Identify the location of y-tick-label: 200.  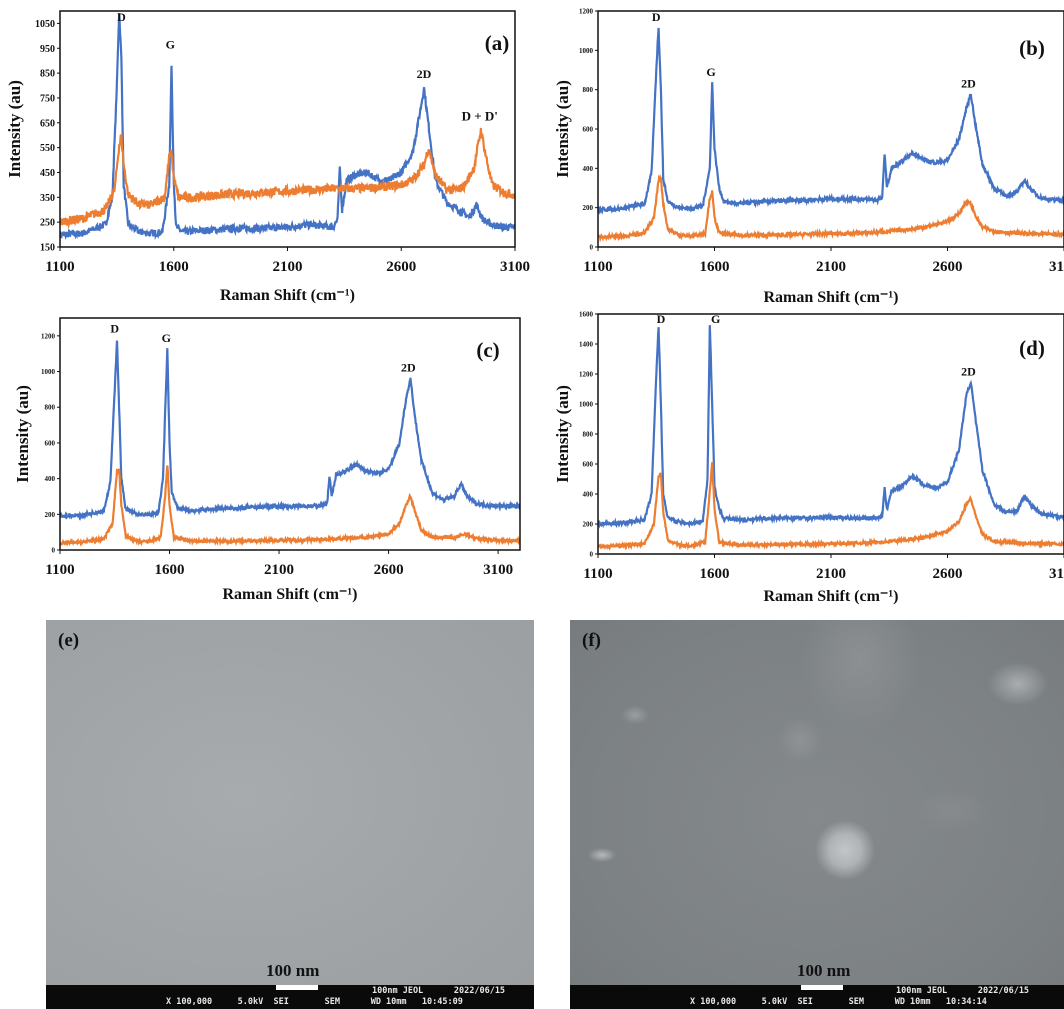
(50, 515).